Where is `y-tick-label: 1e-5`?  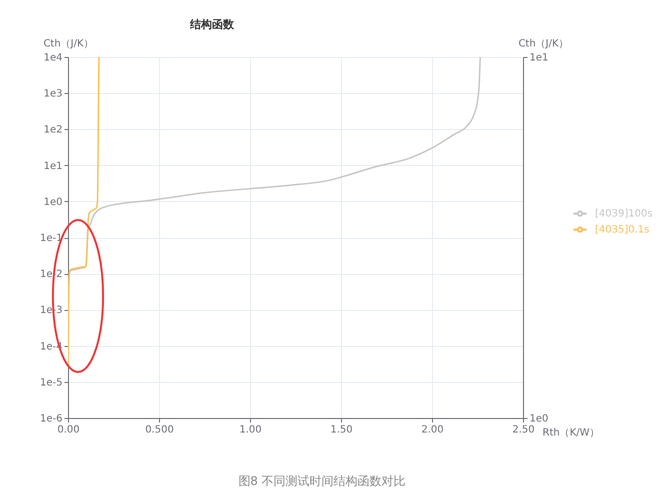
y-tick-label: 1e-5 is located at coordinates (51, 382).